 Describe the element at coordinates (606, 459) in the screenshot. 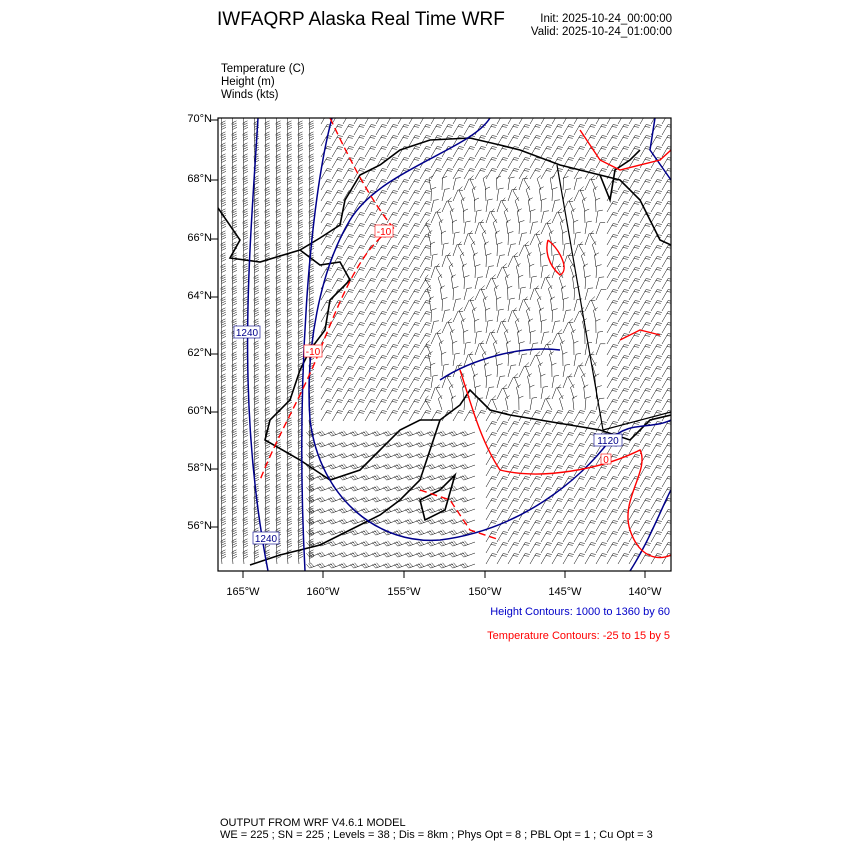

I see `temperature-label: 0` at that location.